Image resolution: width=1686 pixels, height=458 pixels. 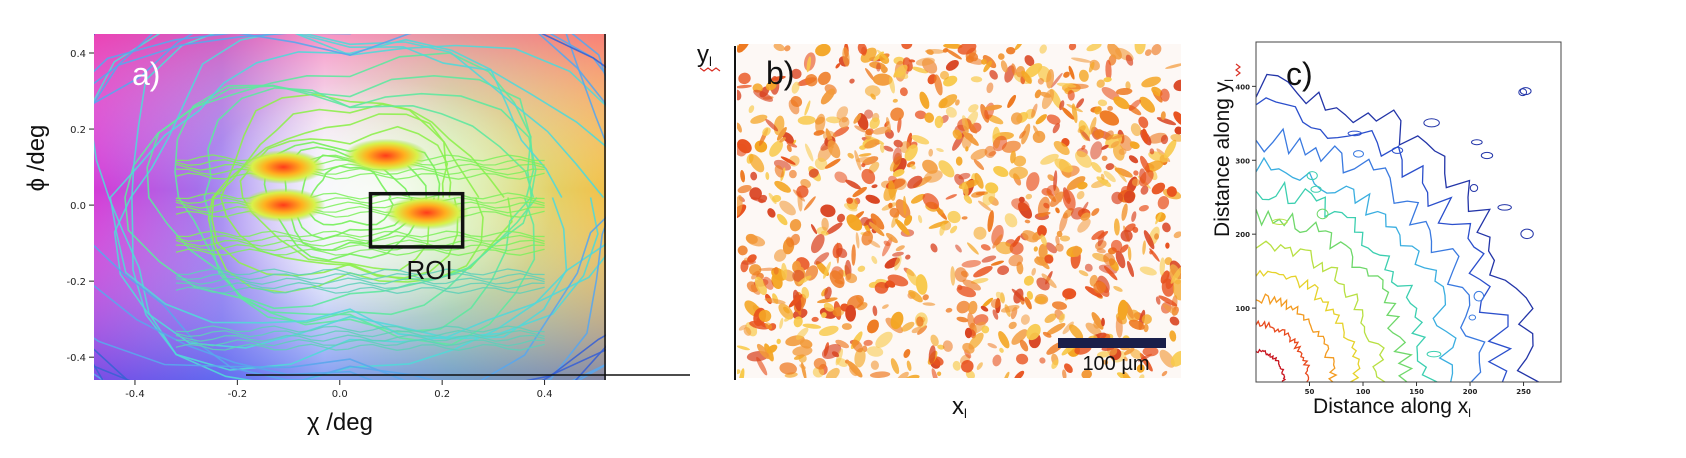 I want to click on x-tick-label: 0.4, so click(x=545, y=394).